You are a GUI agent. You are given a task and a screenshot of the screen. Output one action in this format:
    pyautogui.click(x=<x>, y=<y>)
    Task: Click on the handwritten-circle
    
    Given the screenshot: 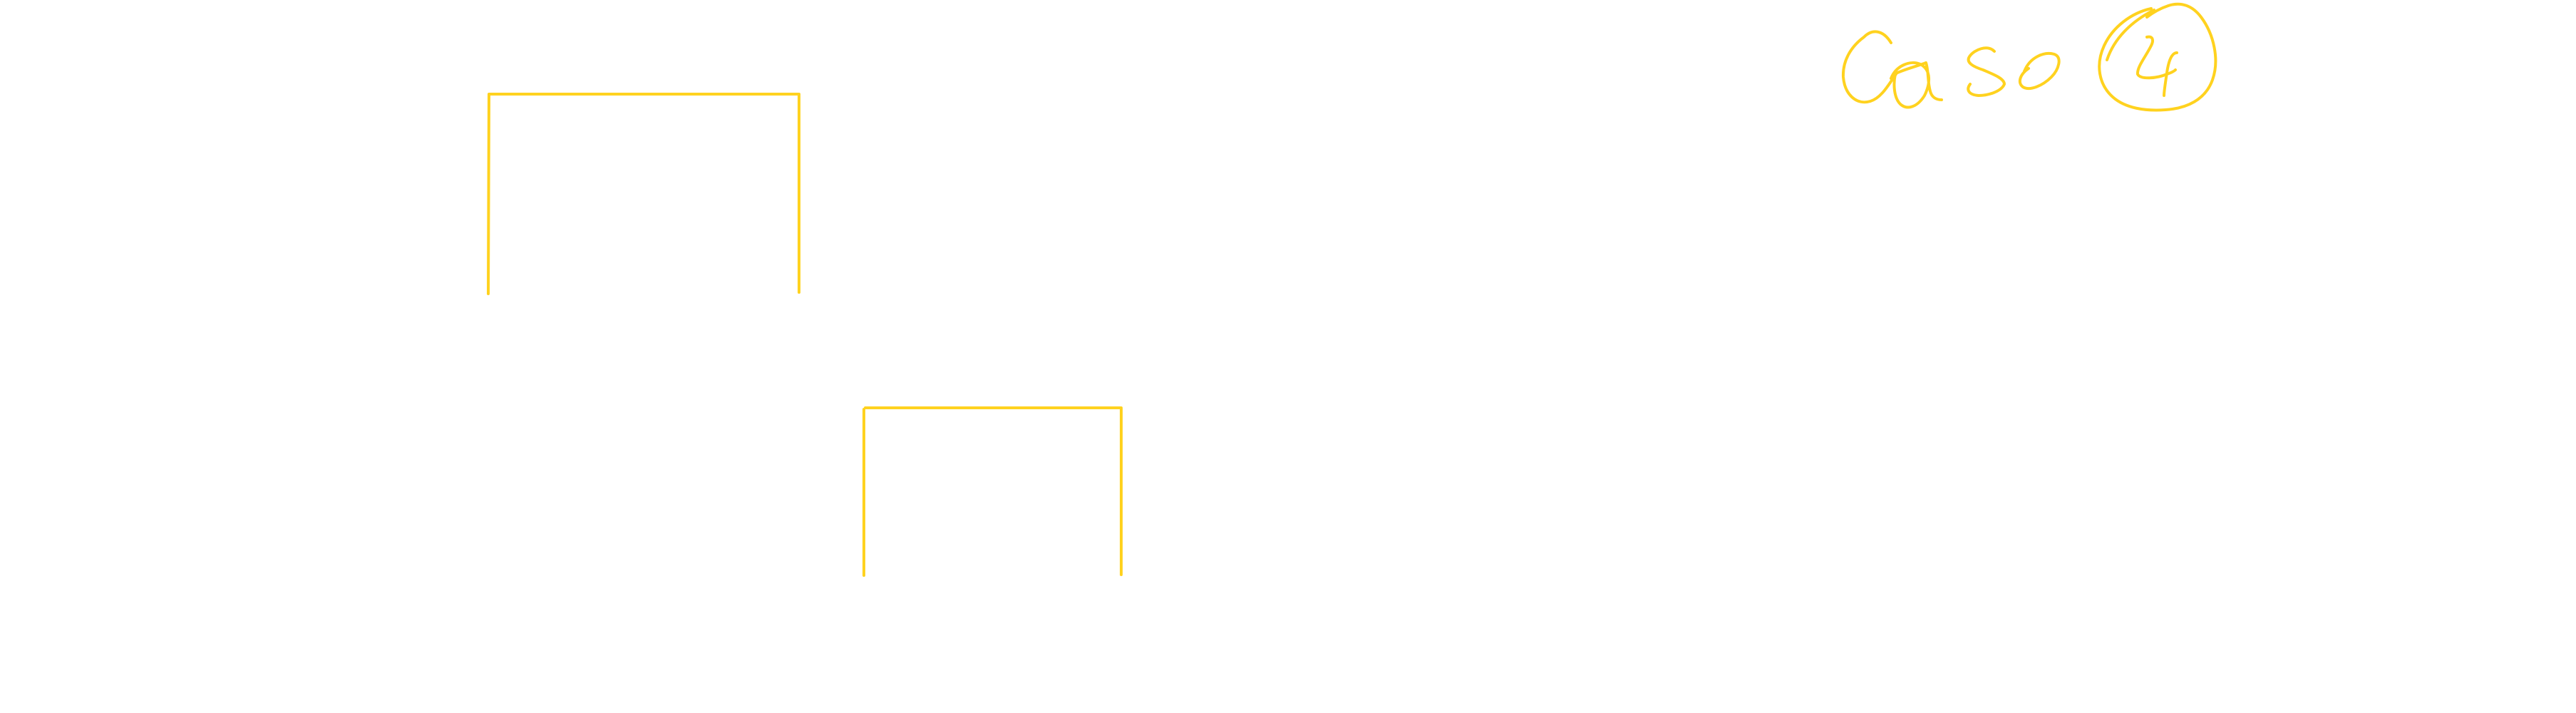 What is the action you would take?
    pyautogui.click(x=2157, y=57)
    